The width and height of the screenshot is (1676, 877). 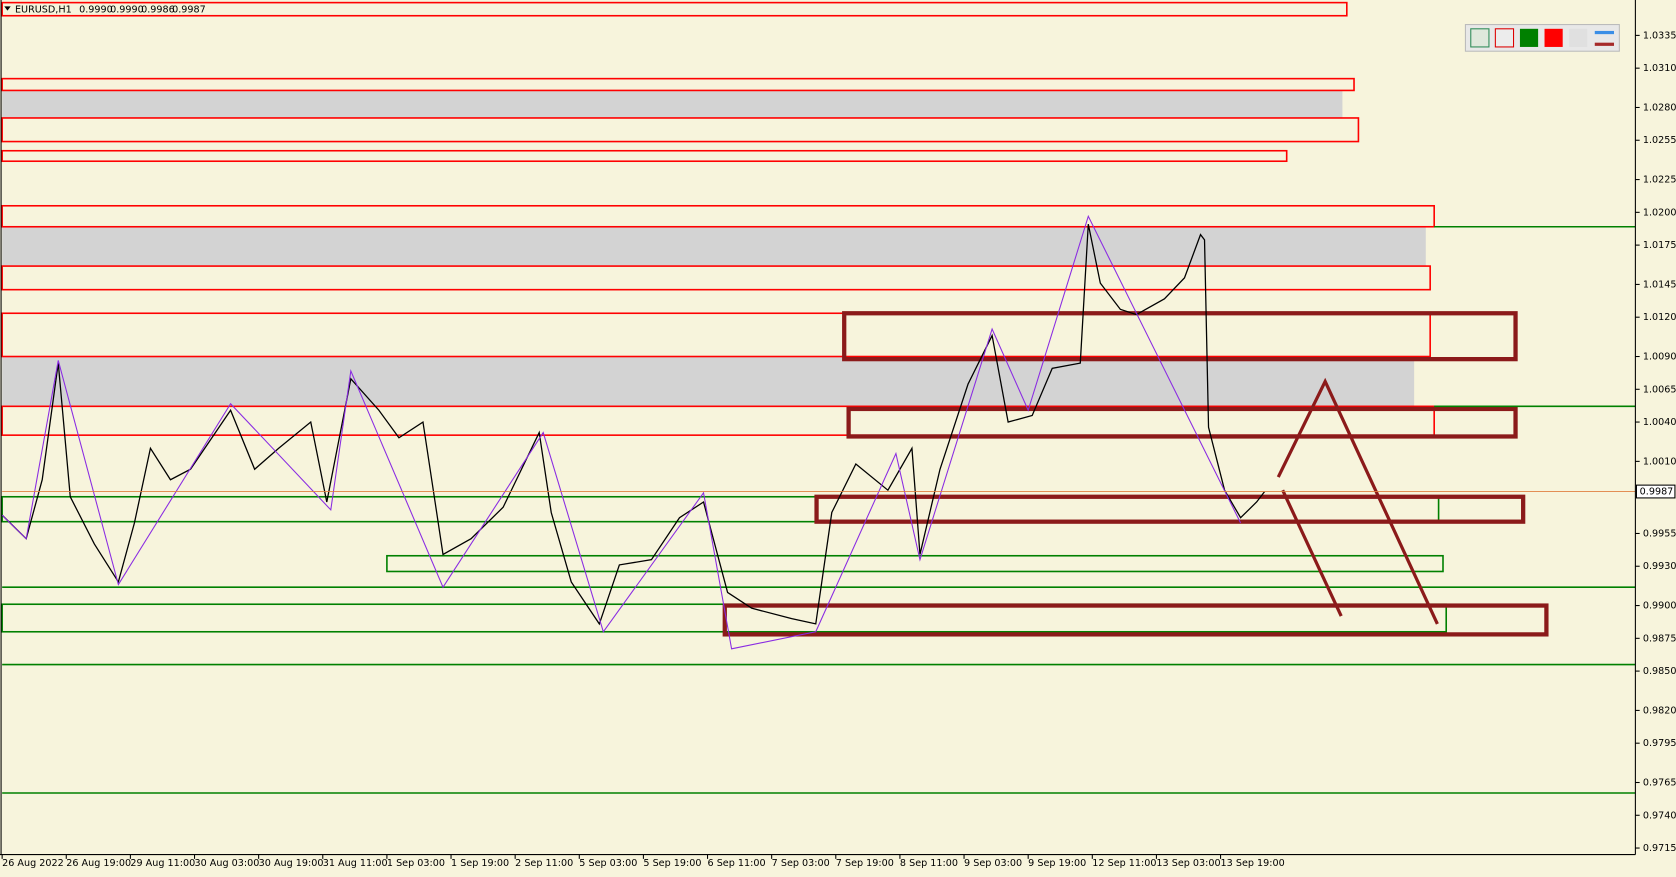 What do you see at coordinates (291, 863) in the screenshot?
I see `x-tick-label: 30 Aug 19:00` at bounding box center [291, 863].